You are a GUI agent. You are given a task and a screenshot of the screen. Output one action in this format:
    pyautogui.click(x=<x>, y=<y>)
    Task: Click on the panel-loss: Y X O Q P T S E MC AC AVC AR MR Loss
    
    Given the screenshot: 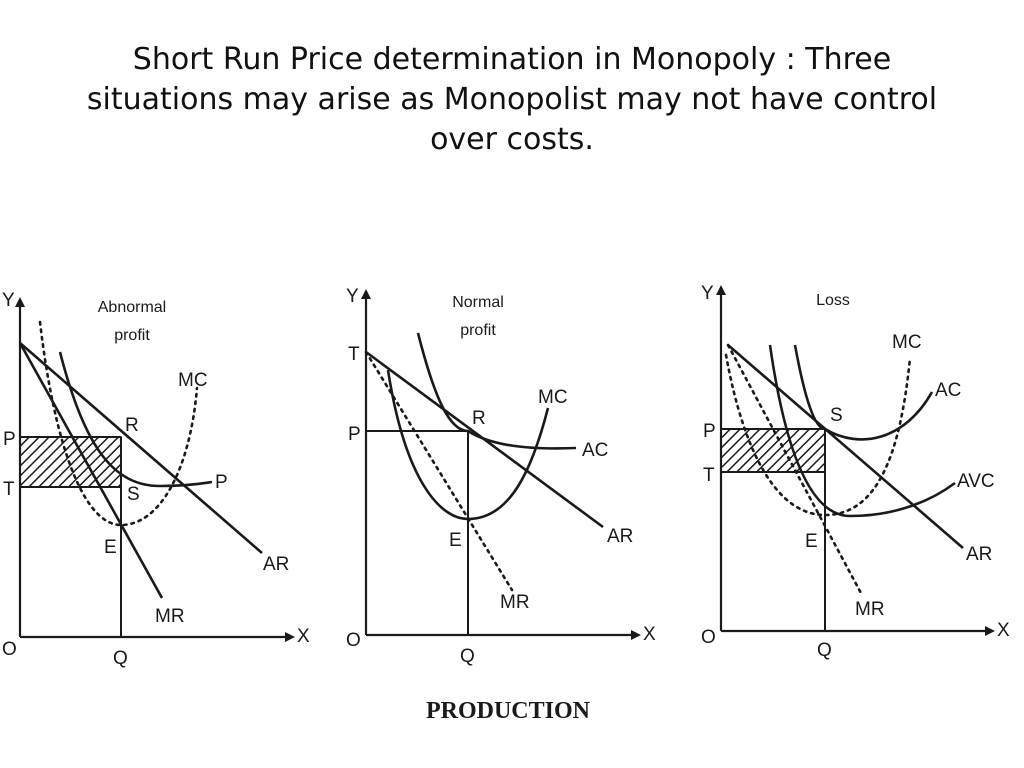 What is the action you would take?
    pyautogui.click(x=855, y=472)
    